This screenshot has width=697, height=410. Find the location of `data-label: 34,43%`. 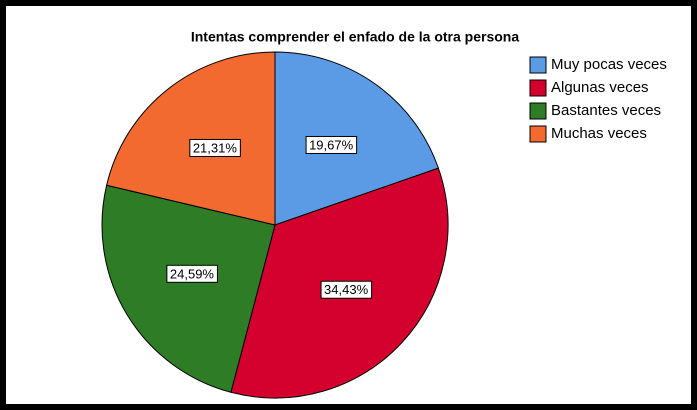

data-label: 34,43% is located at coordinates (346, 289).